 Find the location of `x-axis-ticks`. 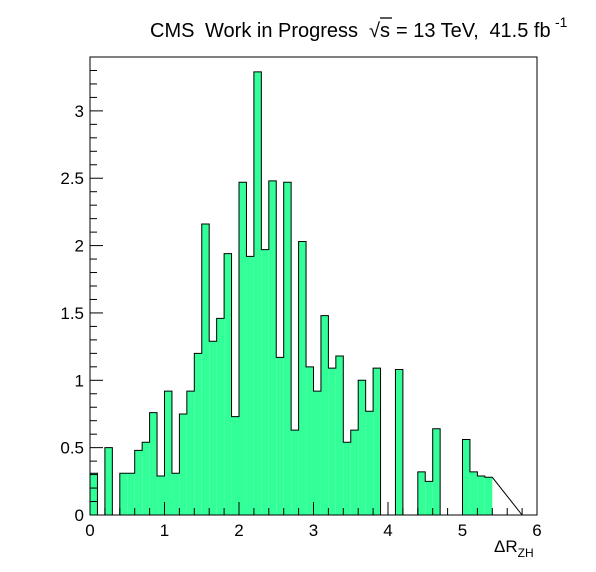

x-axis-ticks is located at coordinates (313, 508).